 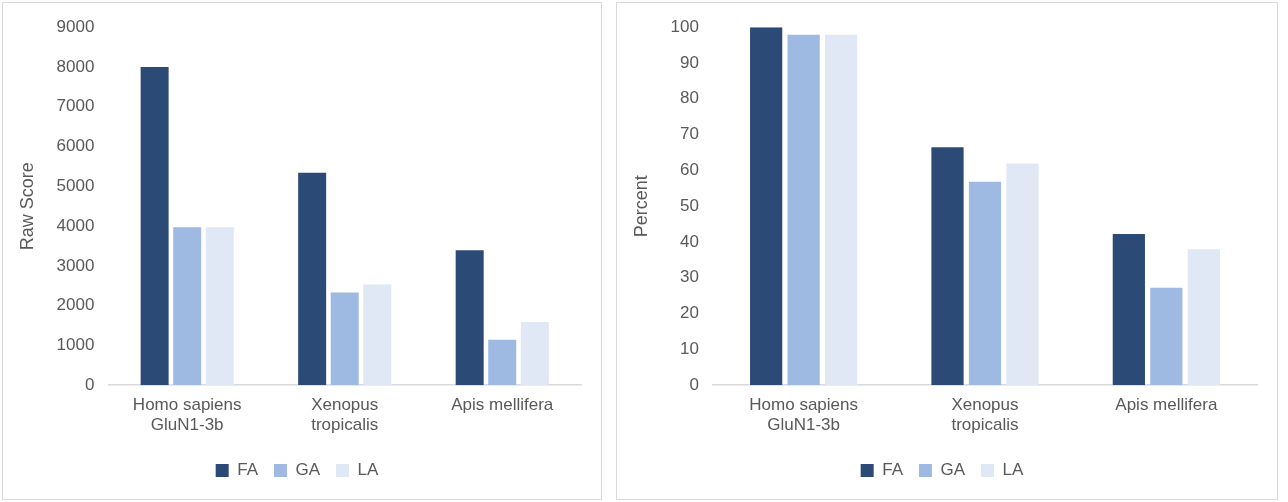 What do you see at coordinates (689, 98) in the screenshot?
I see `y-tick-label: 80` at bounding box center [689, 98].